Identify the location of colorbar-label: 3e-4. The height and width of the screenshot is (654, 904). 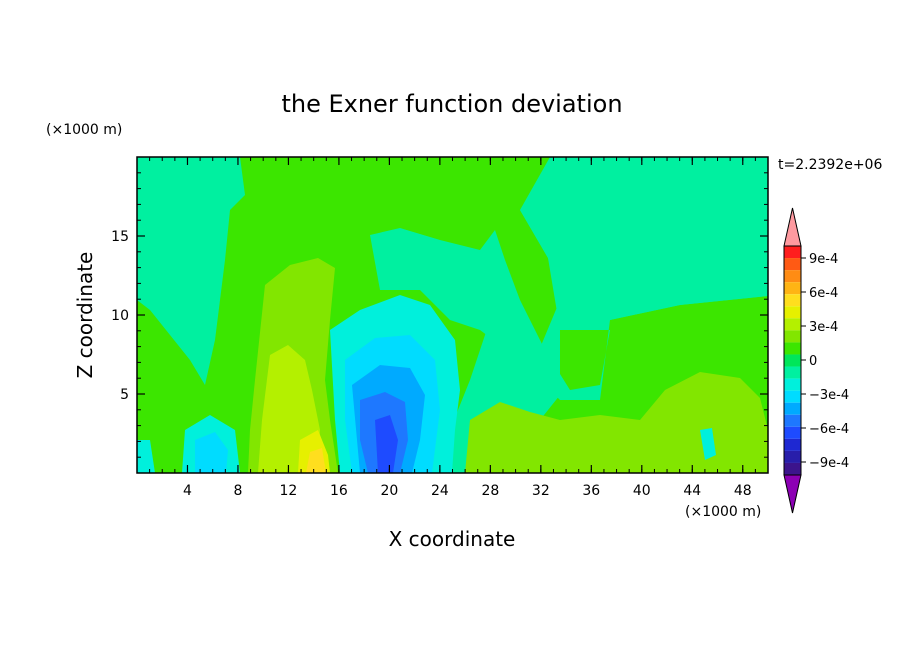
(823, 327).